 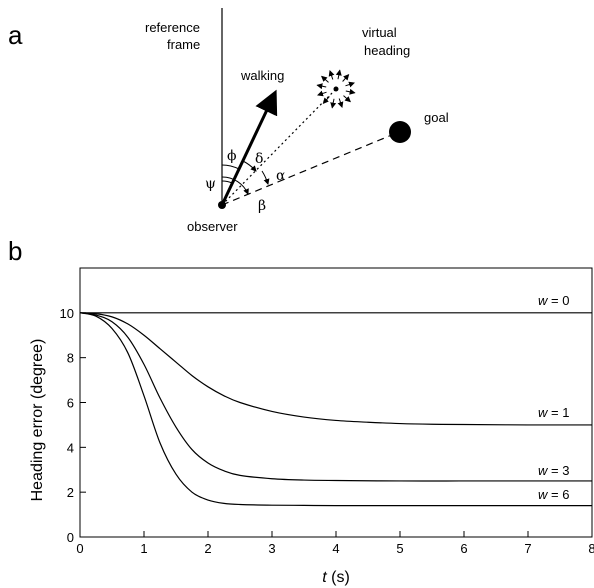 I want to click on reference-frame-label-1: reference, so click(x=172, y=27).